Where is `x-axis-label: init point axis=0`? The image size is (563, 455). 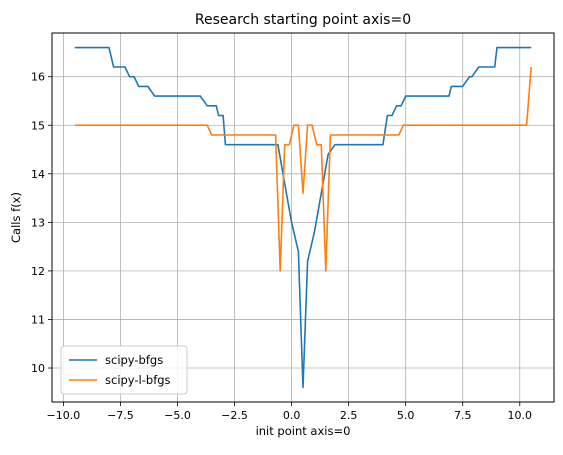
x-axis-label: init point axis=0 is located at coordinates (303, 431).